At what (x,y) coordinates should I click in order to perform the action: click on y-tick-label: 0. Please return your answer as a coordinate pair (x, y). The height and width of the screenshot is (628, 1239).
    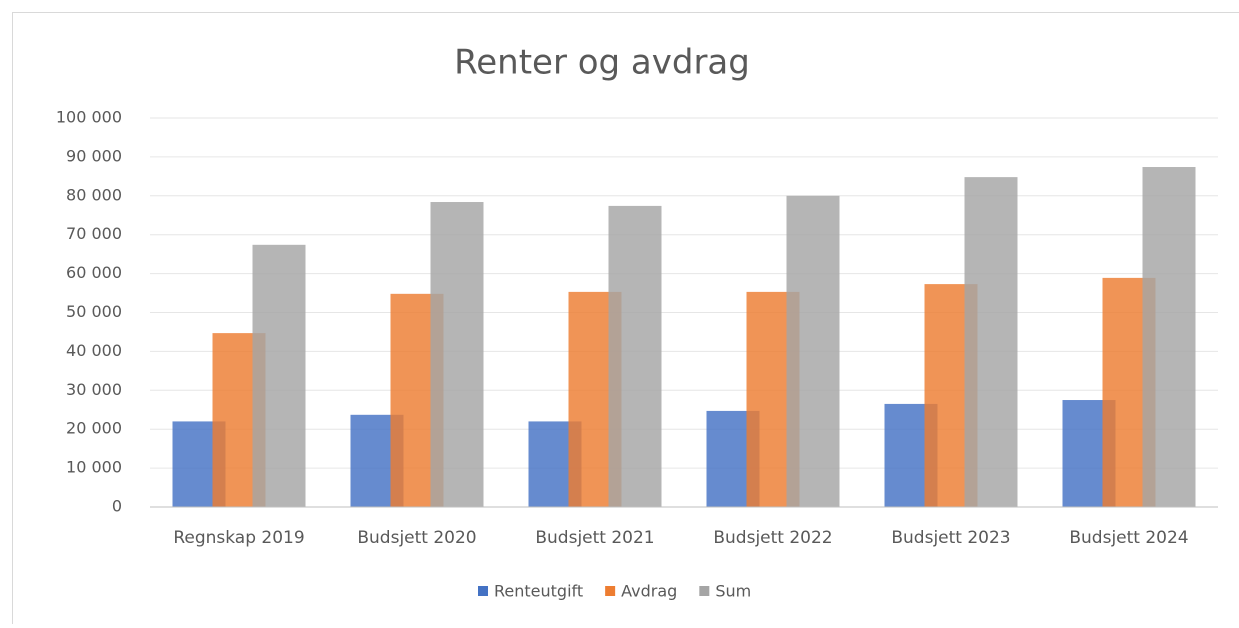
    Looking at the image, I should click on (117, 506).